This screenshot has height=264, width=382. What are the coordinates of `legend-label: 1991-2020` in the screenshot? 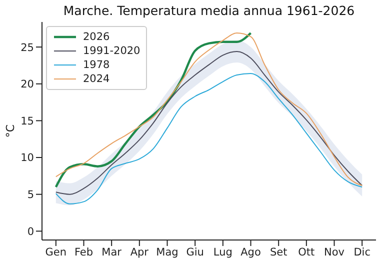 It's located at (111, 51).